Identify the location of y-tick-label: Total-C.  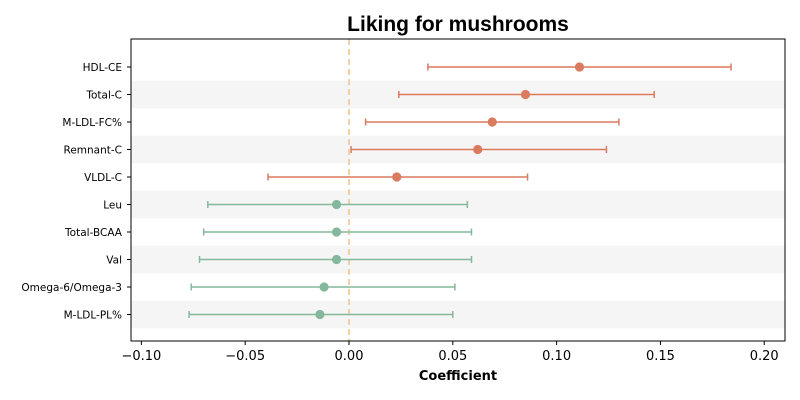
(103, 95).